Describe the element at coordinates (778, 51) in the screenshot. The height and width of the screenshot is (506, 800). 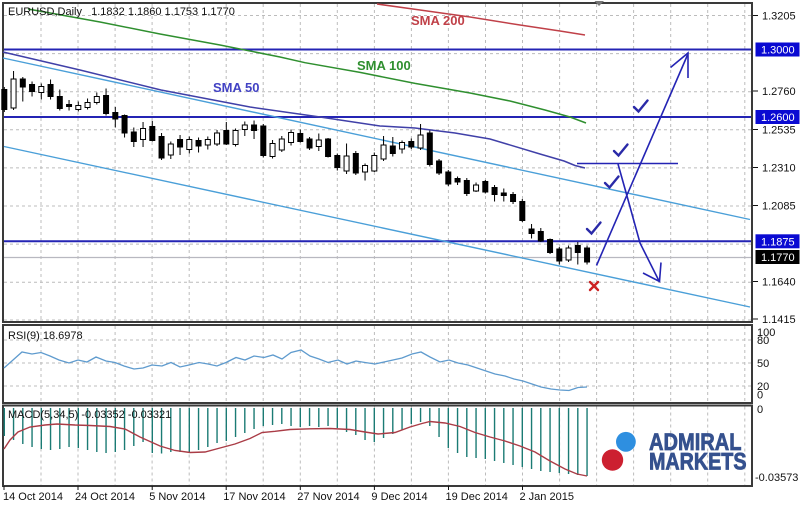
I see `svg-text: 1.3000` at that location.